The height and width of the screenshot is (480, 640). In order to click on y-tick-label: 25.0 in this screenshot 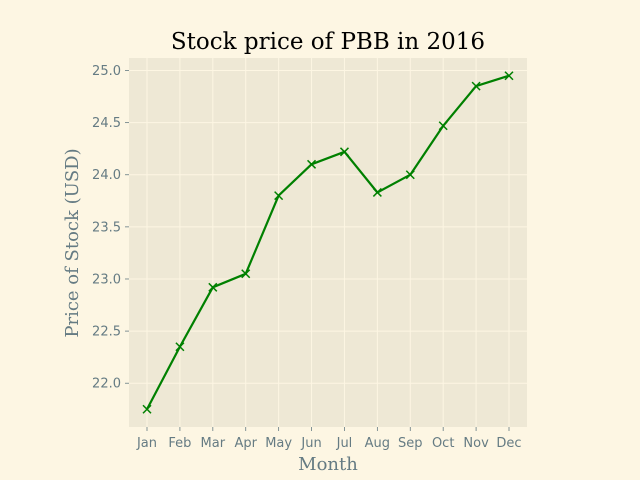, I will do `click(106, 71)`.